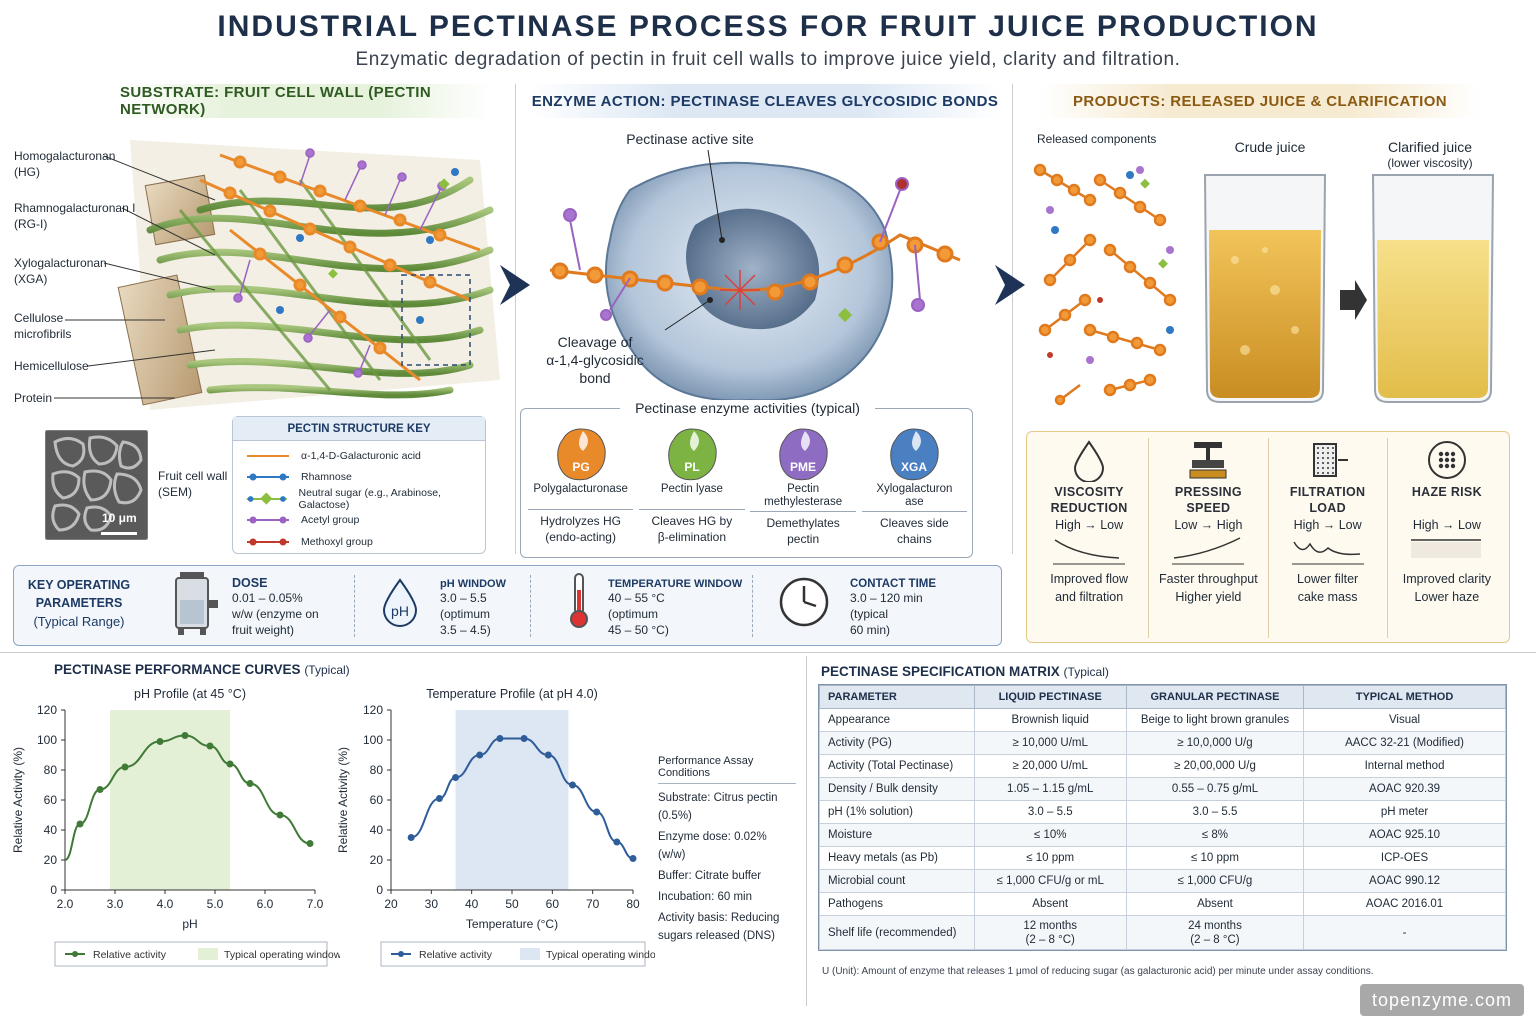 The height and width of the screenshot is (1024, 1536). What do you see at coordinates (897, 881) in the screenshot?
I see `spec-cell: Microbial count` at bounding box center [897, 881].